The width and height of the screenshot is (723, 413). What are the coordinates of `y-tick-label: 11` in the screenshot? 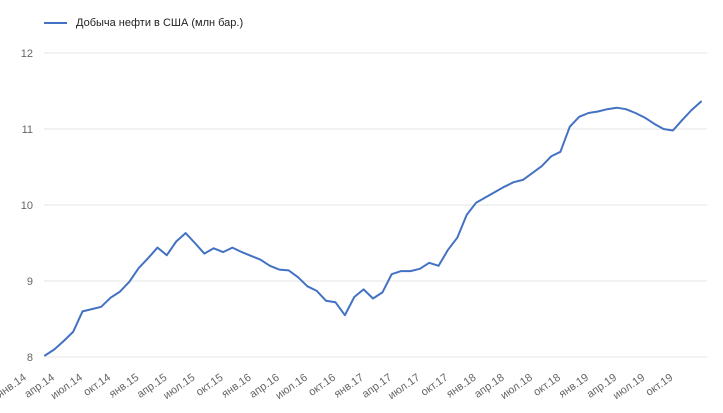 It's located at (27, 130).